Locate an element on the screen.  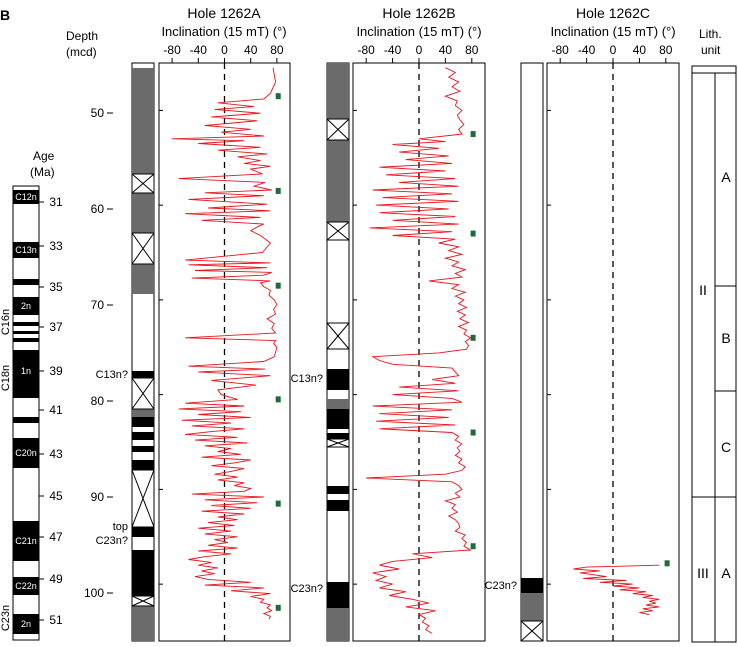
column-frame is located at coordinates (532, 352).